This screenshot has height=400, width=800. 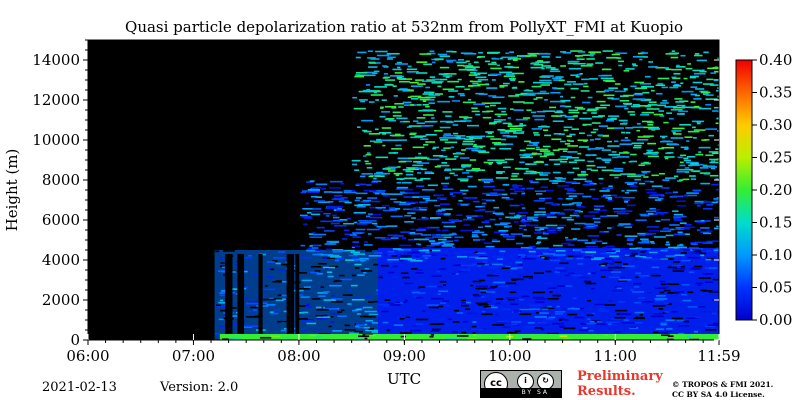 I want to click on cc-license-badge: cc i ↻ BY SA, so click(x=521, y=384).